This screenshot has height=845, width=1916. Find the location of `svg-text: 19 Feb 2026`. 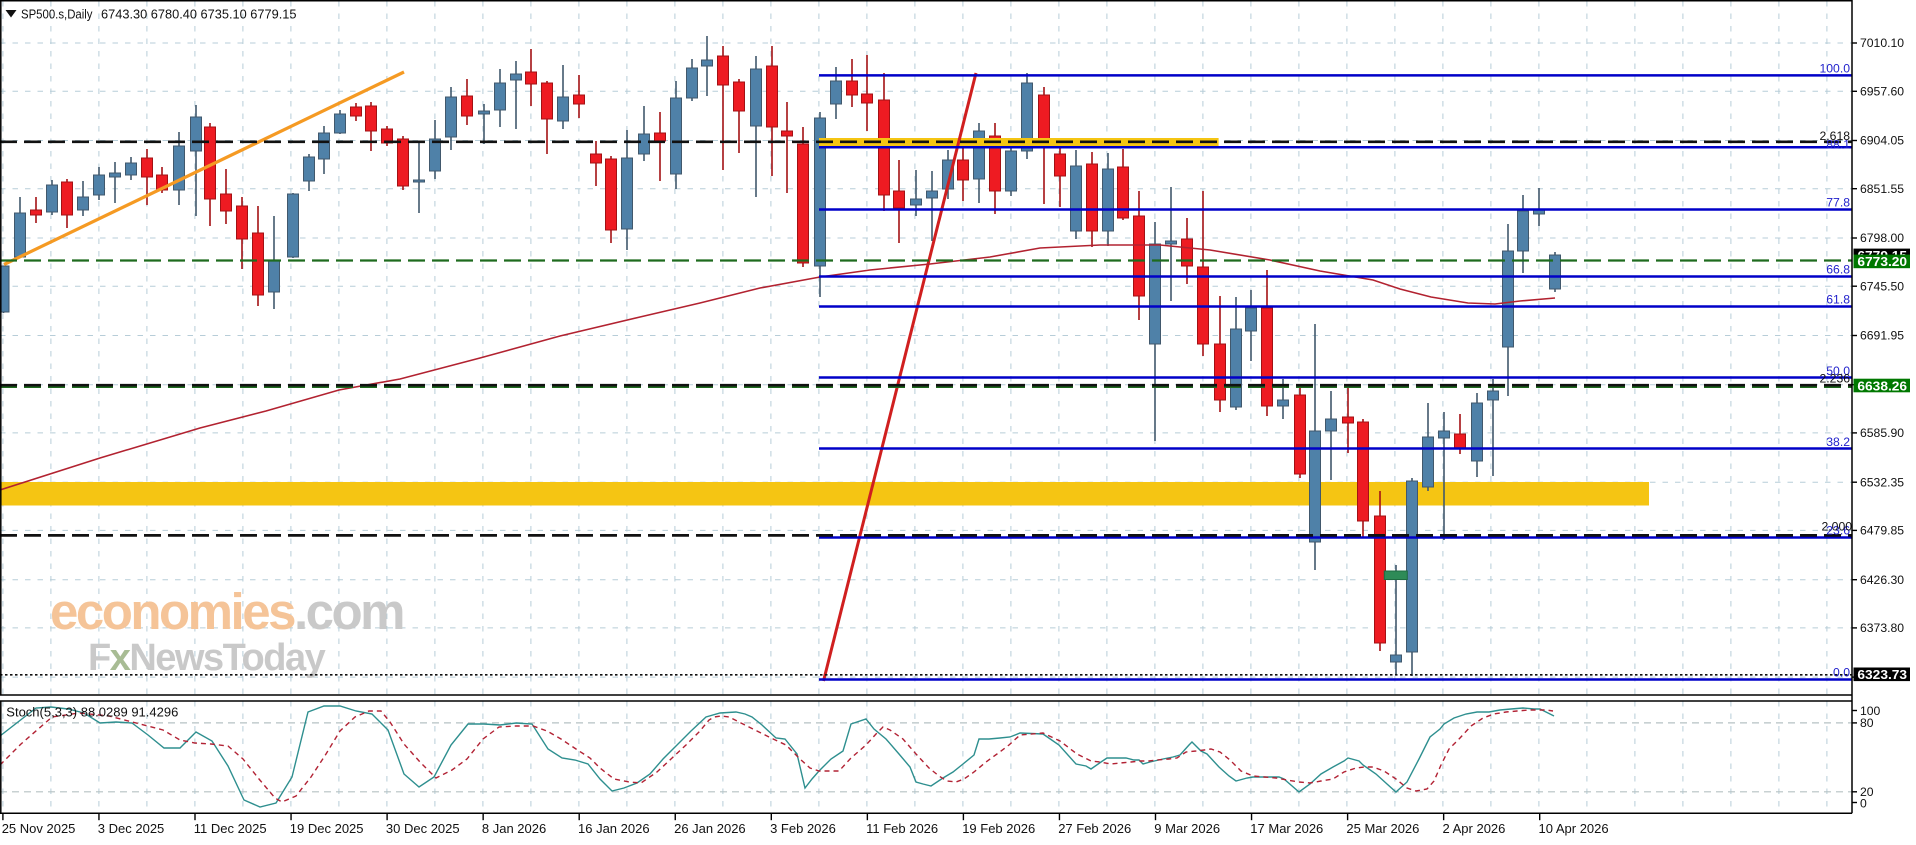

svg-text: 19 Feb 2026 is located at coordinates (998, 828).